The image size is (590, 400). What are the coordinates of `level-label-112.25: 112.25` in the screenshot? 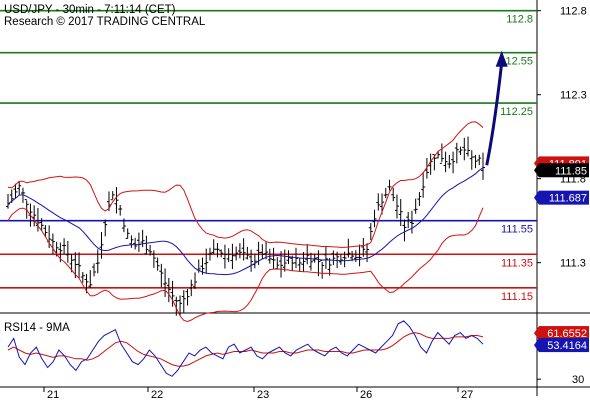 It's located at (516, 112).